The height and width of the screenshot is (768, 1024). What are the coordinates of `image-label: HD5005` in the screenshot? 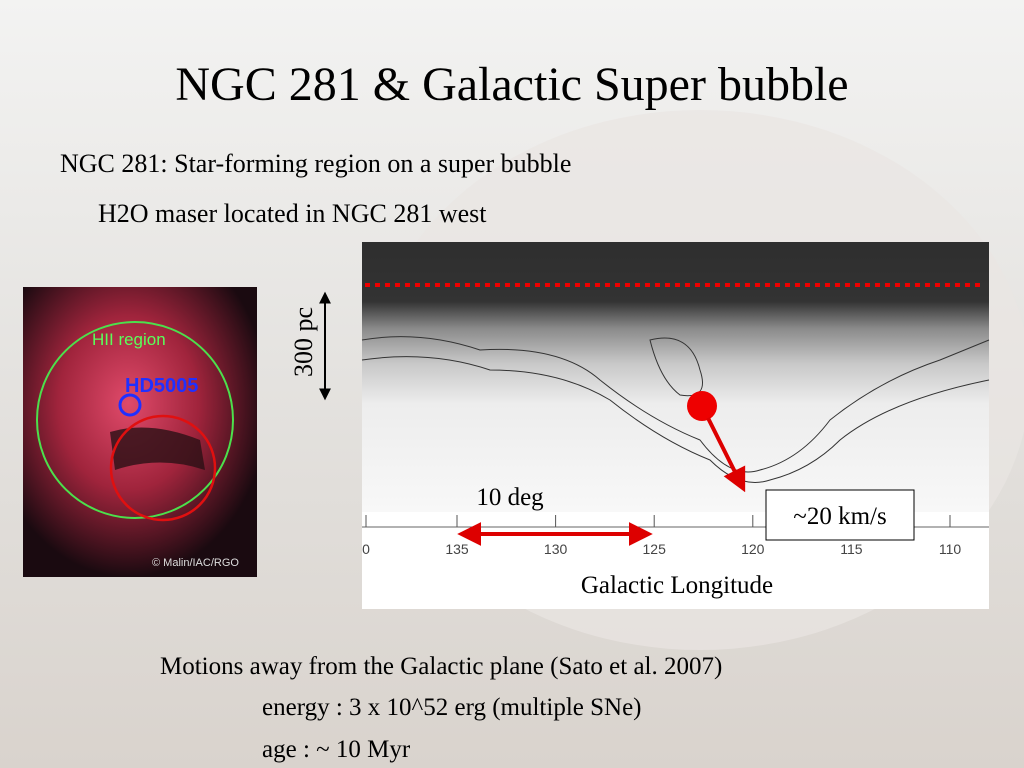 It's located at (161, 386).